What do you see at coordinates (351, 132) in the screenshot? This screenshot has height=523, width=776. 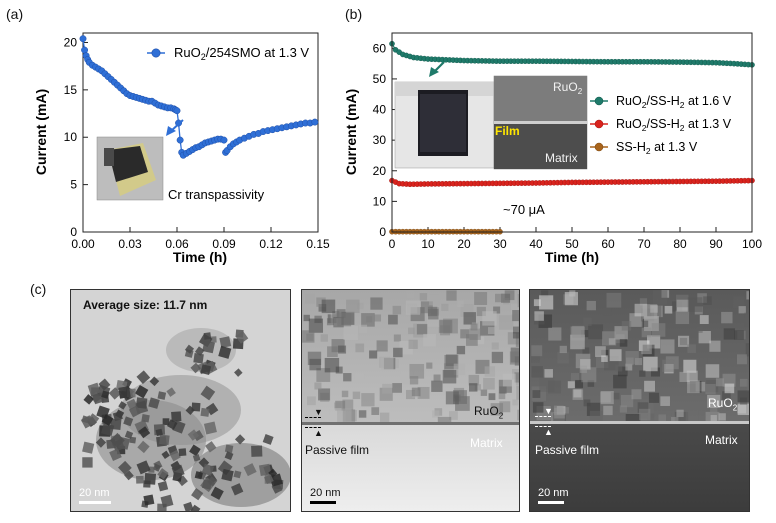 I see `ylabel-b: Current (mA)` at bounding box center [351, 132].